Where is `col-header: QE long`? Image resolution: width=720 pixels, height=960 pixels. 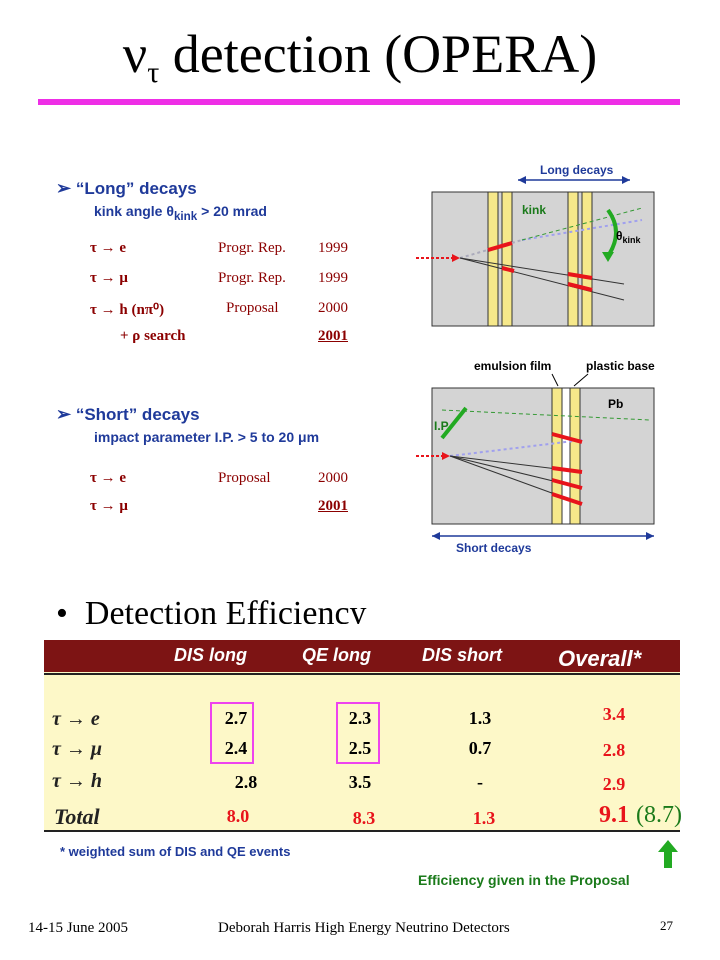 col-header: QE long is located at coordinates (336, 655).